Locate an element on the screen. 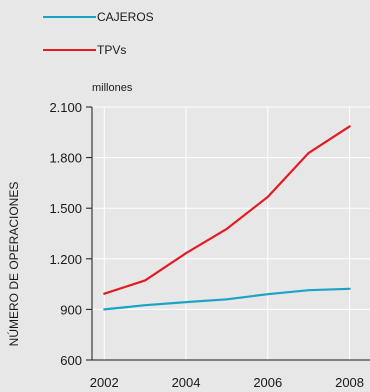 This screenshot has height=392, width=370. series-line-cajeros is located at coordinates (227, 299).